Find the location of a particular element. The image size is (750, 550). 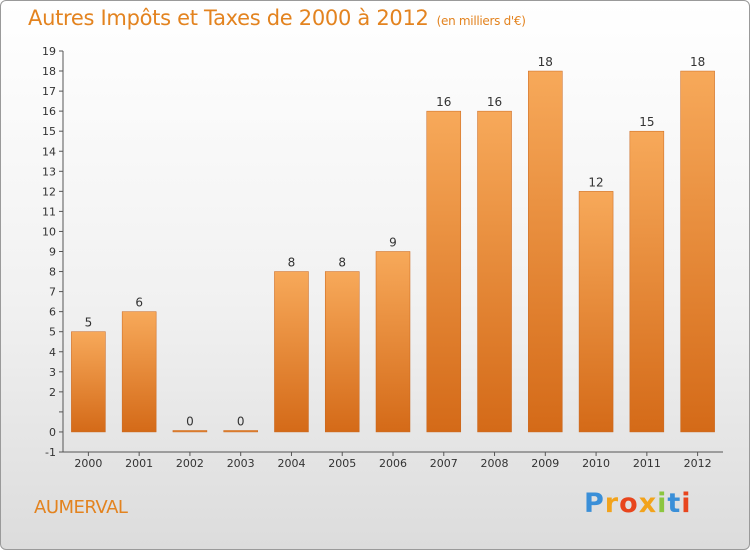

x-tick-label: 2012 is located at coordinates (698, 463).